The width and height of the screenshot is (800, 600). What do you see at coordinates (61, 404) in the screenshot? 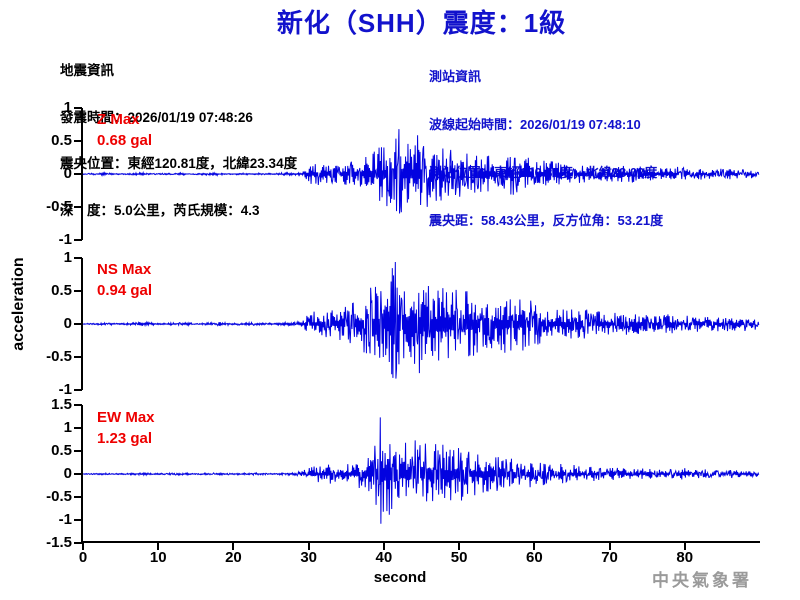
I see `y-tick-label: 1.5` at bounding box center [61, 404].